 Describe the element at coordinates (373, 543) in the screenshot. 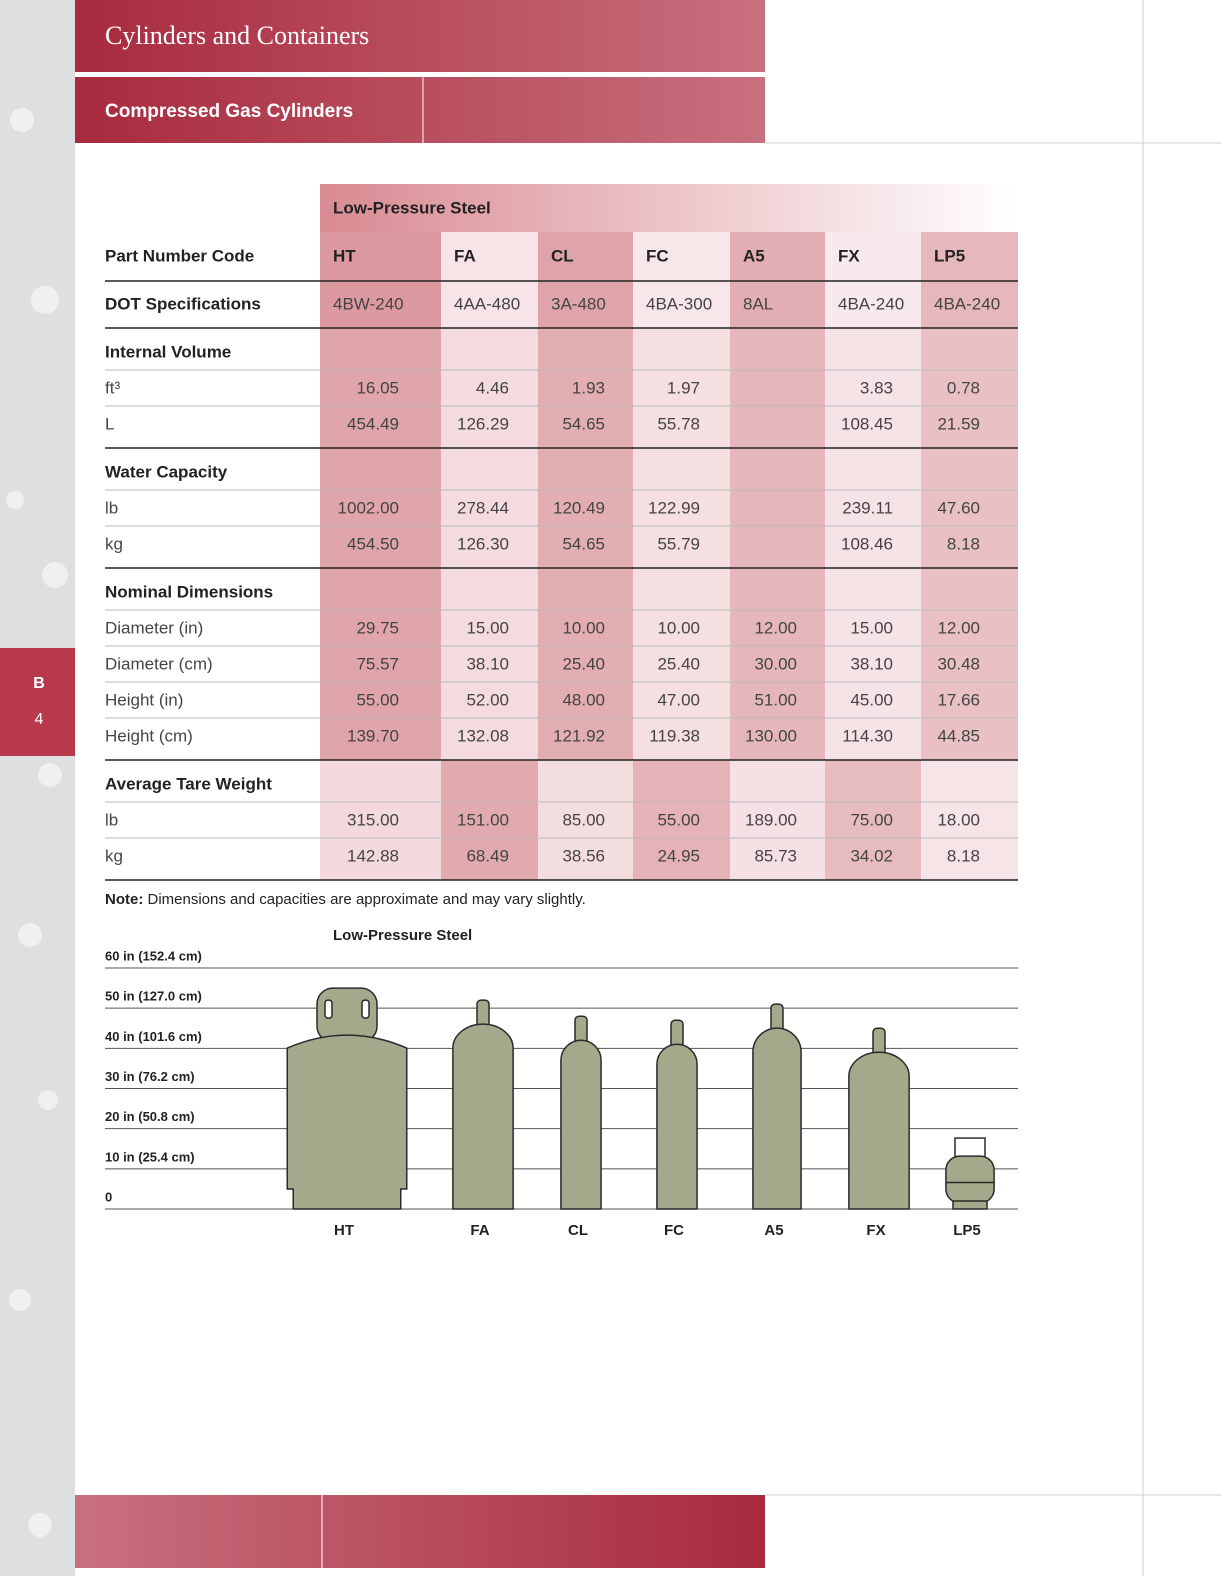

I see `cell: 454.50` at that location.